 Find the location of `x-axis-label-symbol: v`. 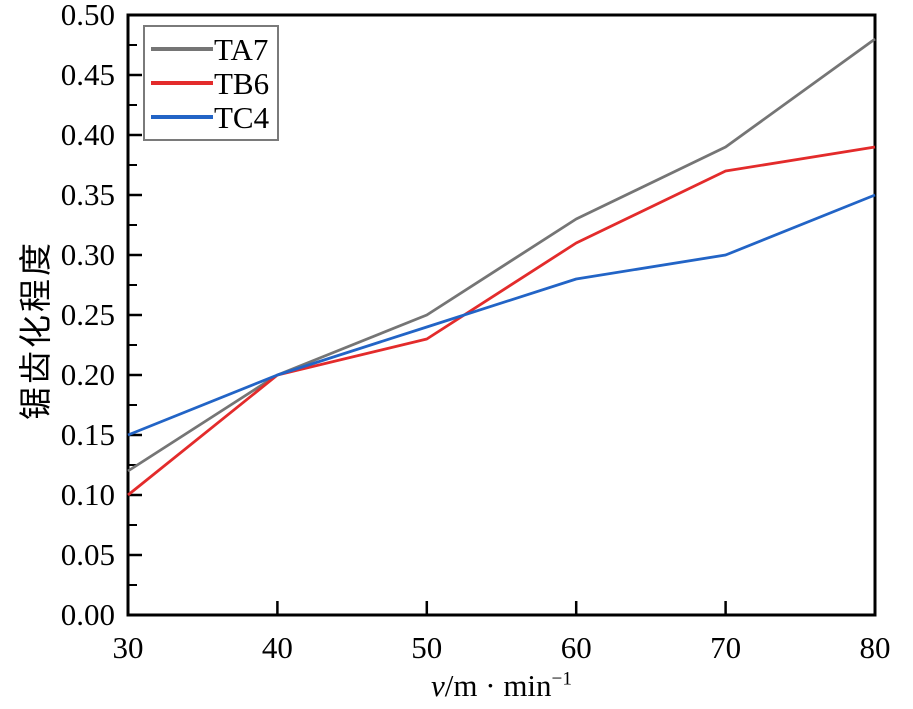

x-axis-label-symbol: v is located at coordinates (438, 685).